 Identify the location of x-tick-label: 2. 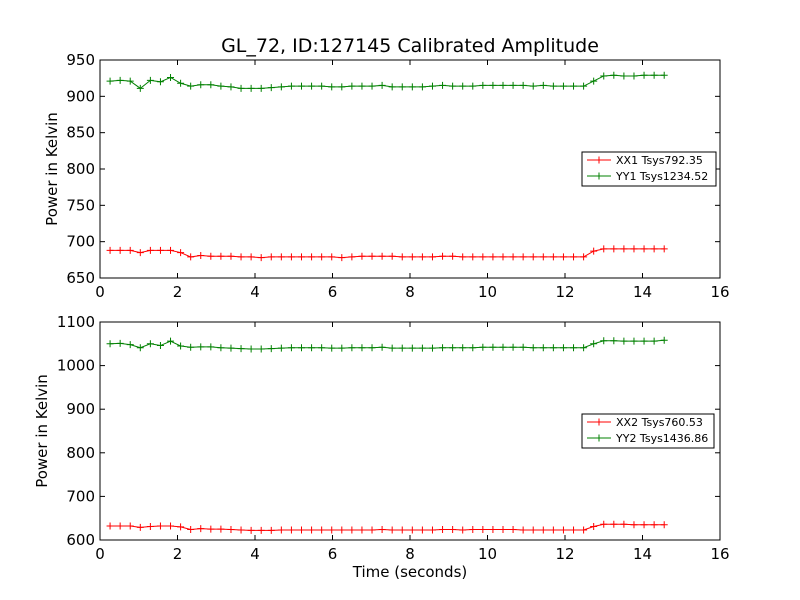
(178, 292).